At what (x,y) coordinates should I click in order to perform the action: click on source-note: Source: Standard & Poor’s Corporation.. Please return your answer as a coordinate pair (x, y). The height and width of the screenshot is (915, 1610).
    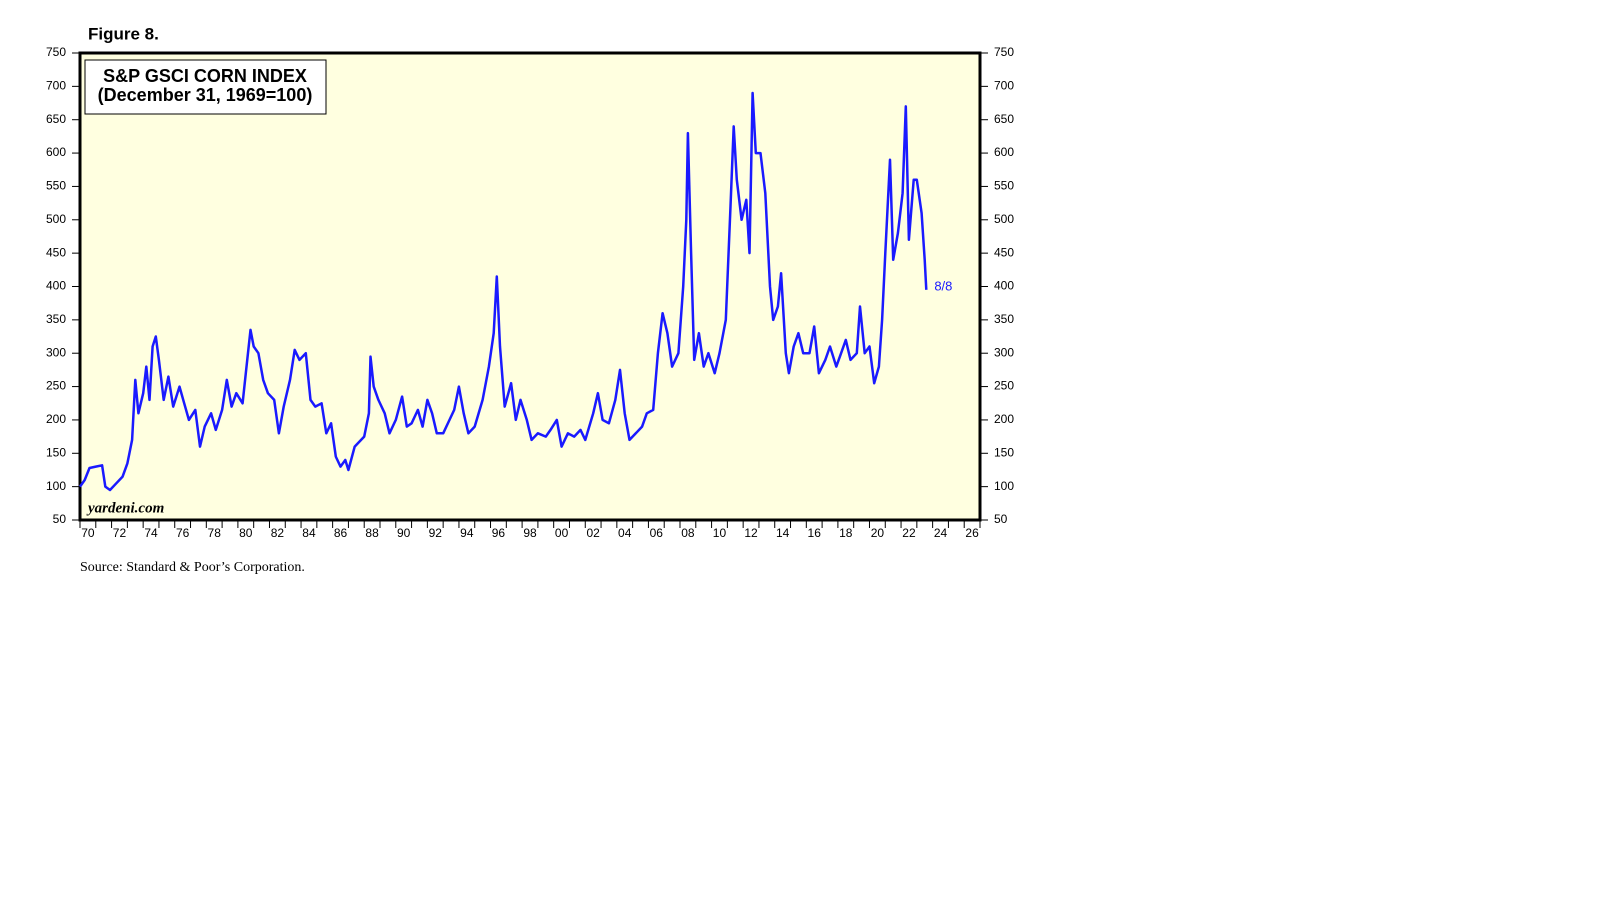
    Looking at the image, I should click on (192, 567).